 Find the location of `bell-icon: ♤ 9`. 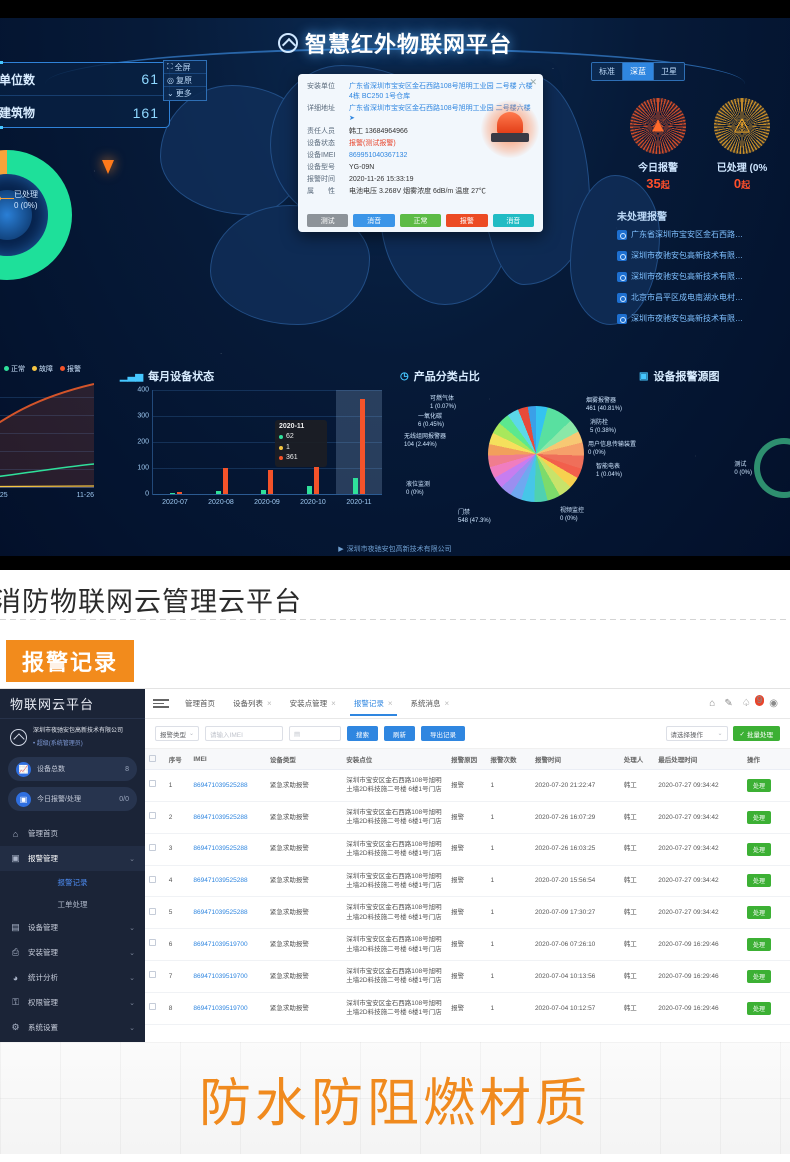

bell-icon: ♤ 9 is located at coordinates (753, 702).